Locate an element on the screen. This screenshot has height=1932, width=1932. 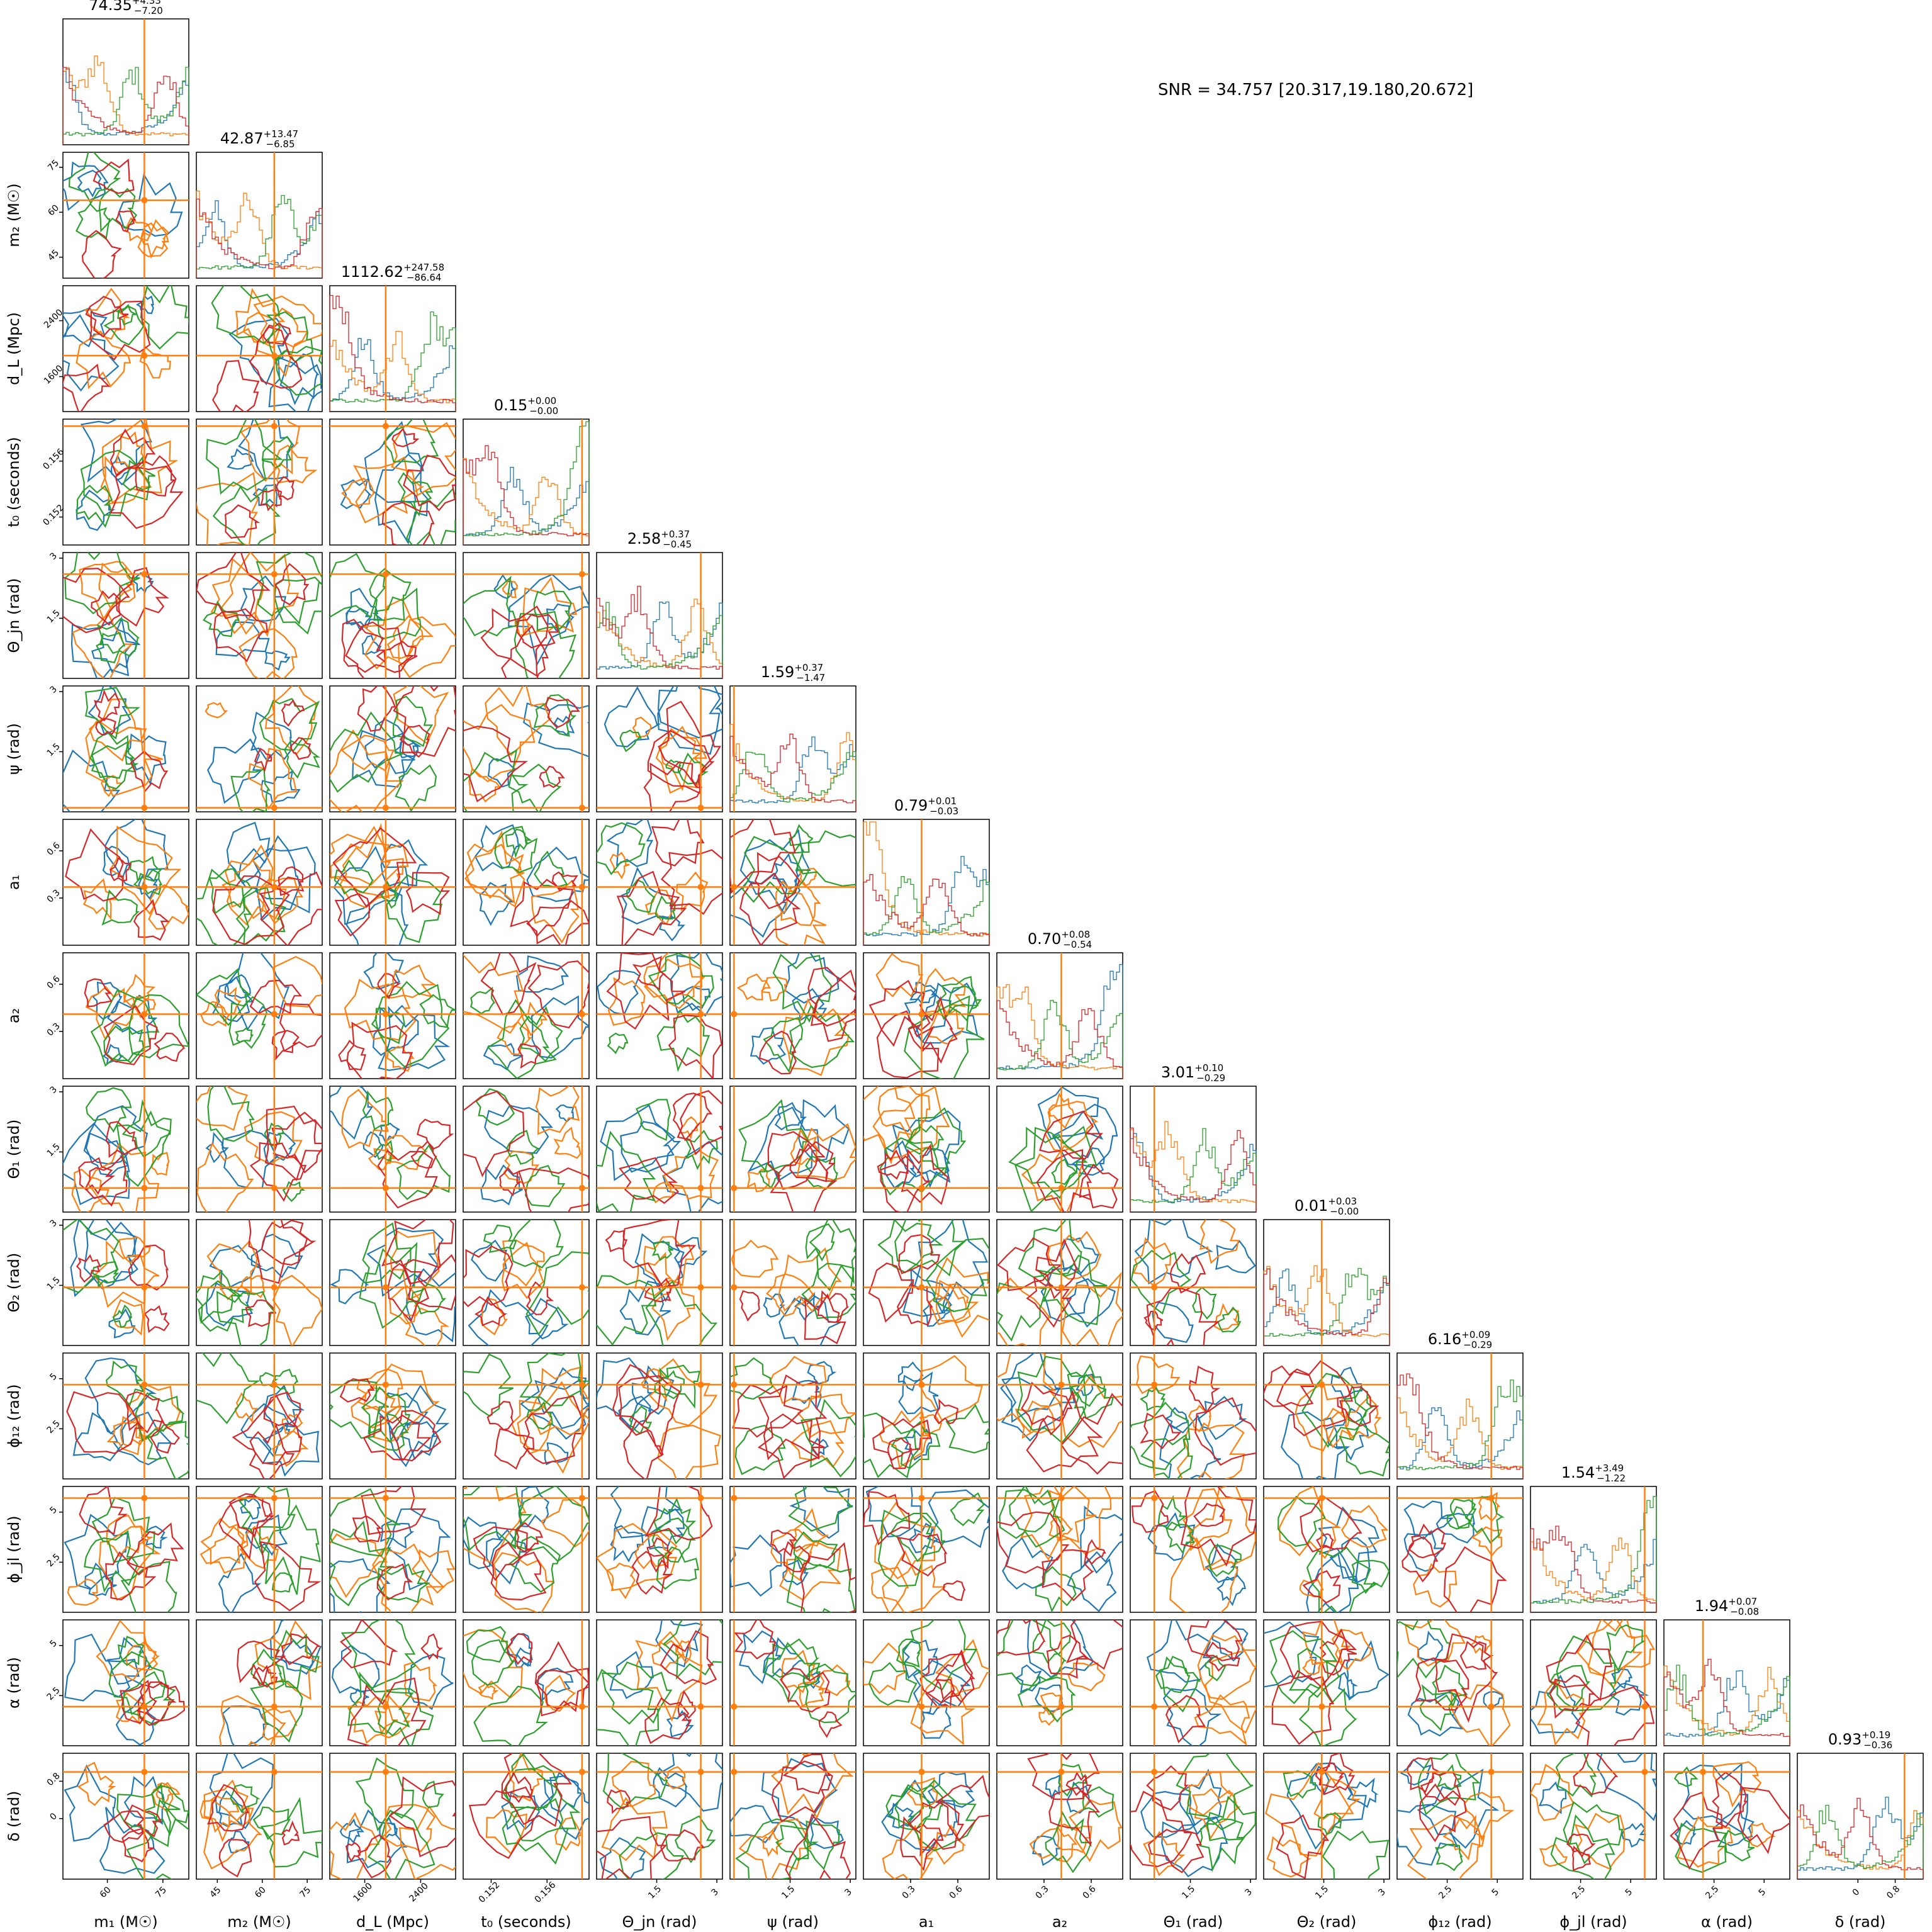
y-axis-label: α (rad) is located at coordinates (14, 1683).